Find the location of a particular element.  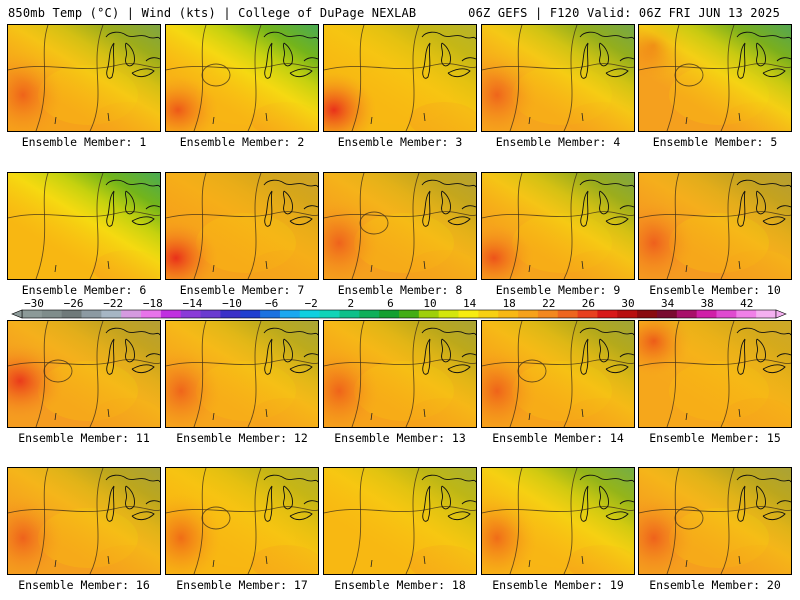

ensemble-member-label: Ensemble Member: 4 is located at coordinates (558, 142).